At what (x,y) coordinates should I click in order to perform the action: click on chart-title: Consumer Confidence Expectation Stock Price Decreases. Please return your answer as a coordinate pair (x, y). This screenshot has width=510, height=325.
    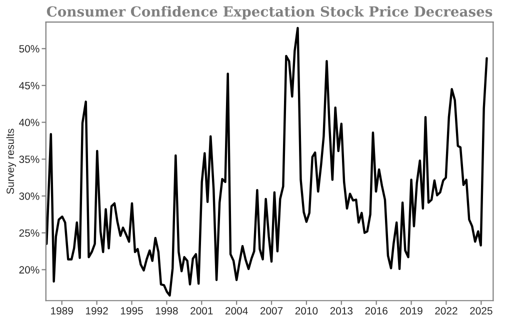
    Looking at the image, I should click on (269, 13).